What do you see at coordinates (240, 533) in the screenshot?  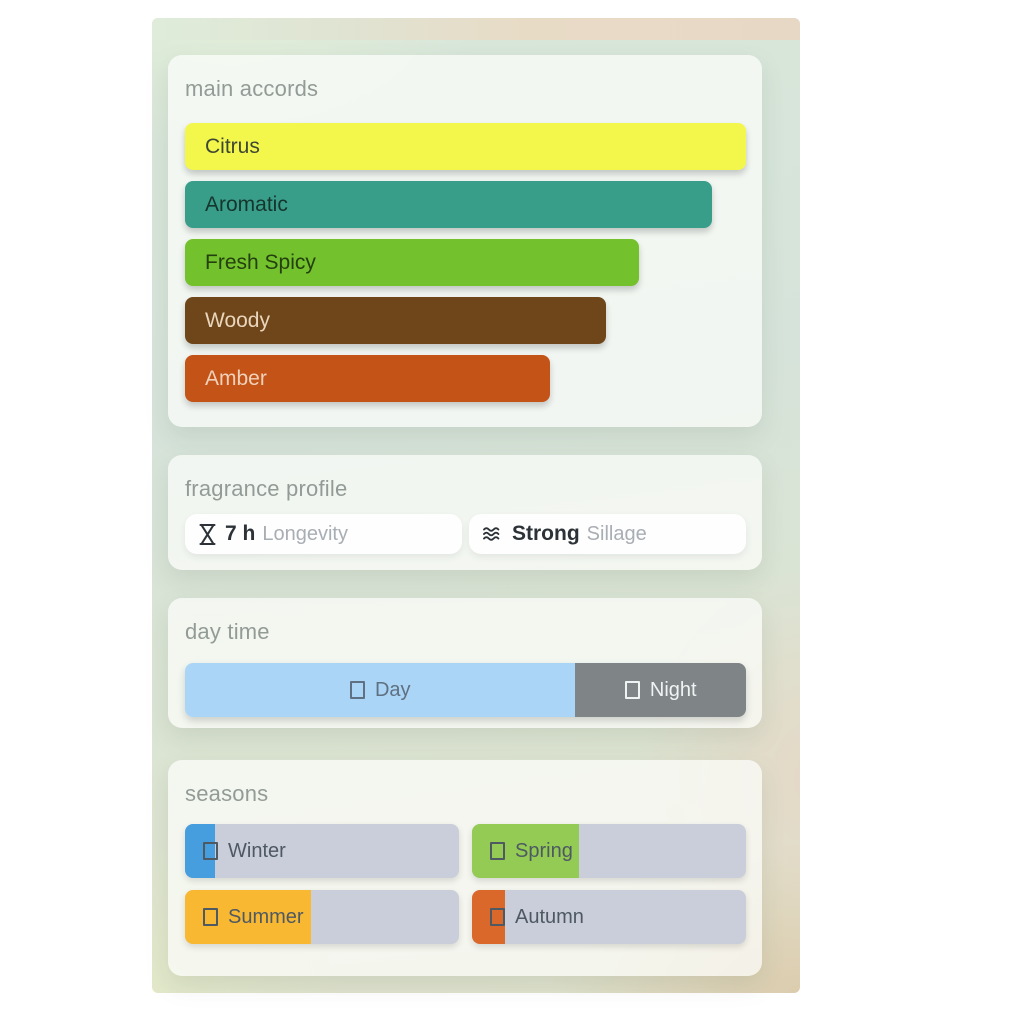 I see `longevity-value: 7 h` at bounding box center [240, 533].